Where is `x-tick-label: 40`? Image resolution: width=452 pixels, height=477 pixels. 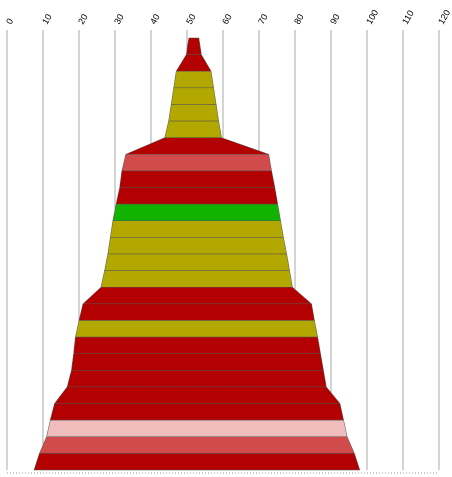 x-tick-label: 40 is located at coordinates (155, 19).